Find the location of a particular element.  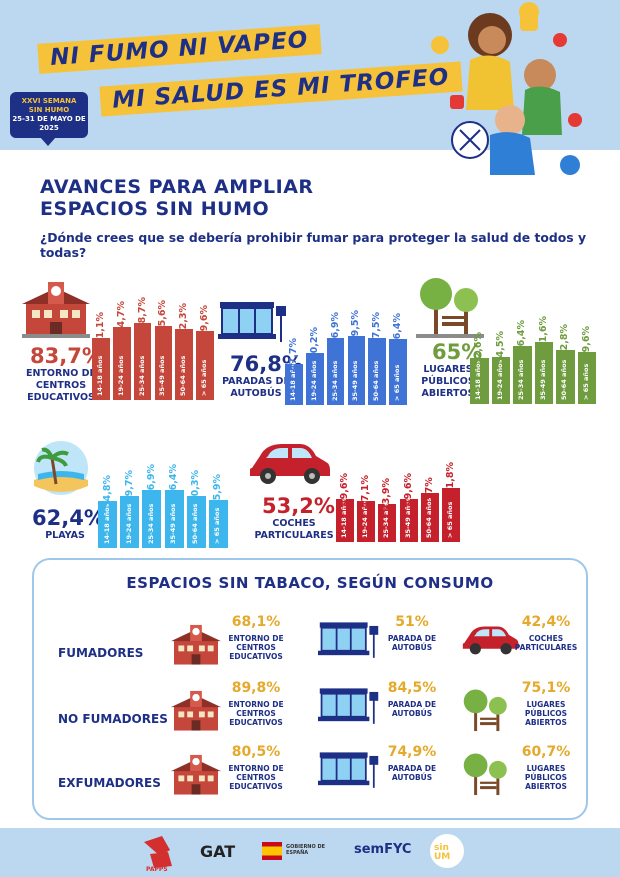

consumer-group-label: EXFUMADORES is located at coordinates (109, 783).